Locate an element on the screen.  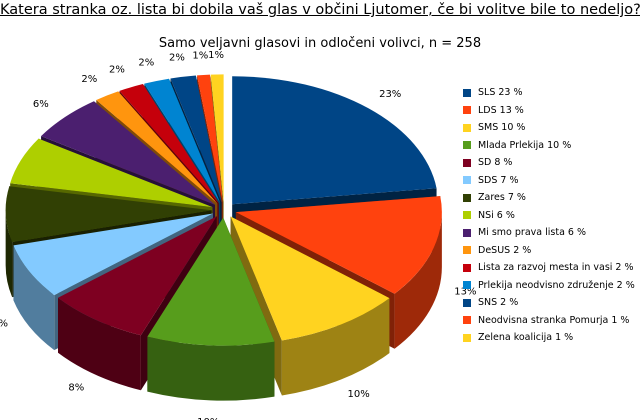
slice-lds is located at coordinates (338, 245).